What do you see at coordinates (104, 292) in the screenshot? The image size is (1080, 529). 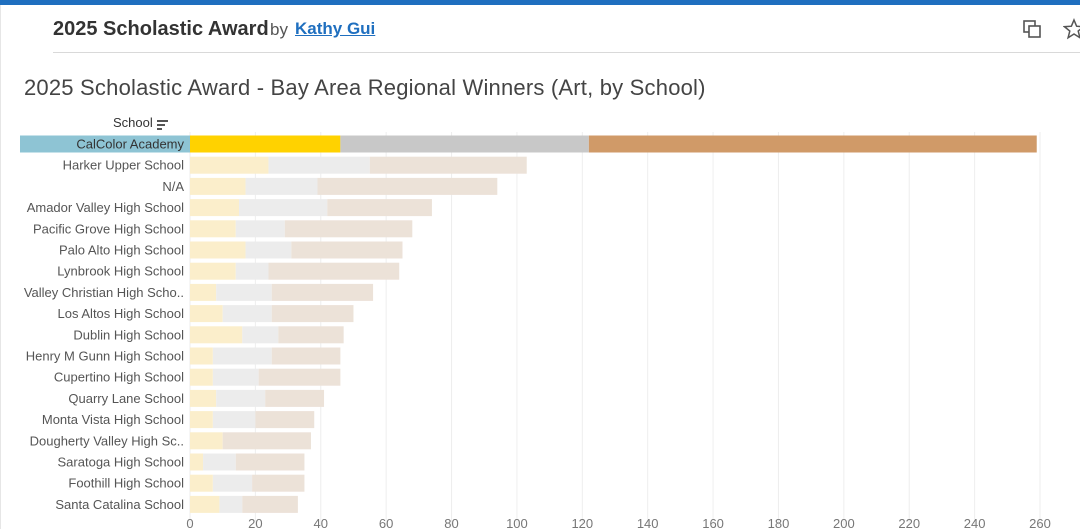 I see `school-label: Valley Christian High Scho..` at bounding box center [104, 292].